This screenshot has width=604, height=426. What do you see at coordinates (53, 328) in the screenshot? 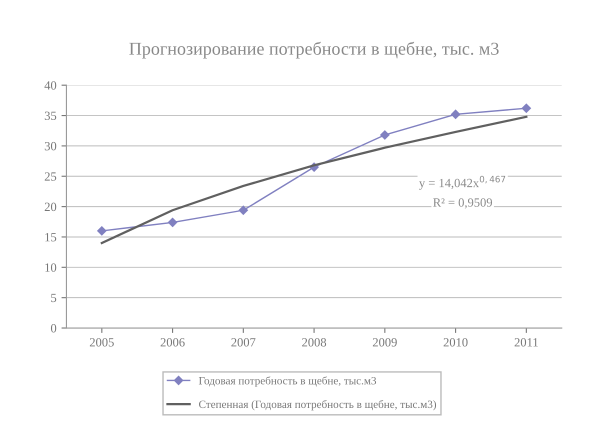
I see `y-tick-label: 0` at bounding box center [53, 328].